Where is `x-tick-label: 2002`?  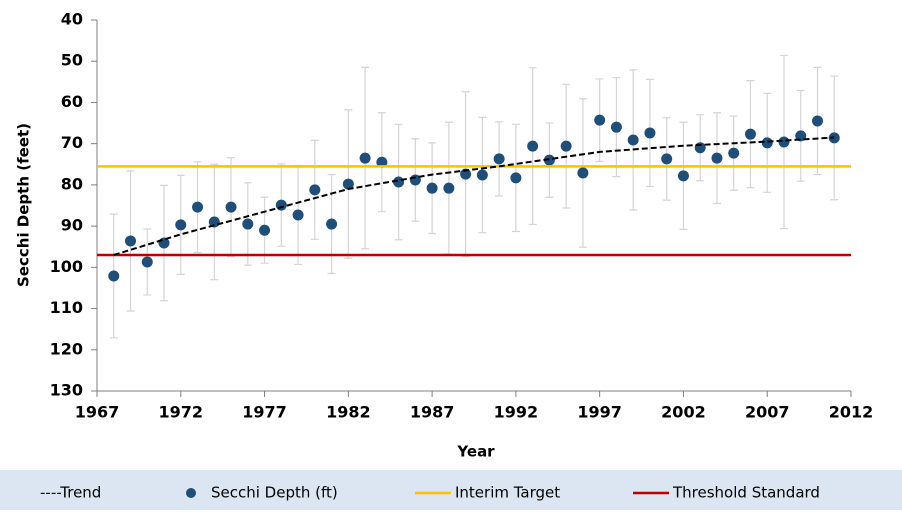
x-tick-label: 2002 is located at coordinates (683, 412).